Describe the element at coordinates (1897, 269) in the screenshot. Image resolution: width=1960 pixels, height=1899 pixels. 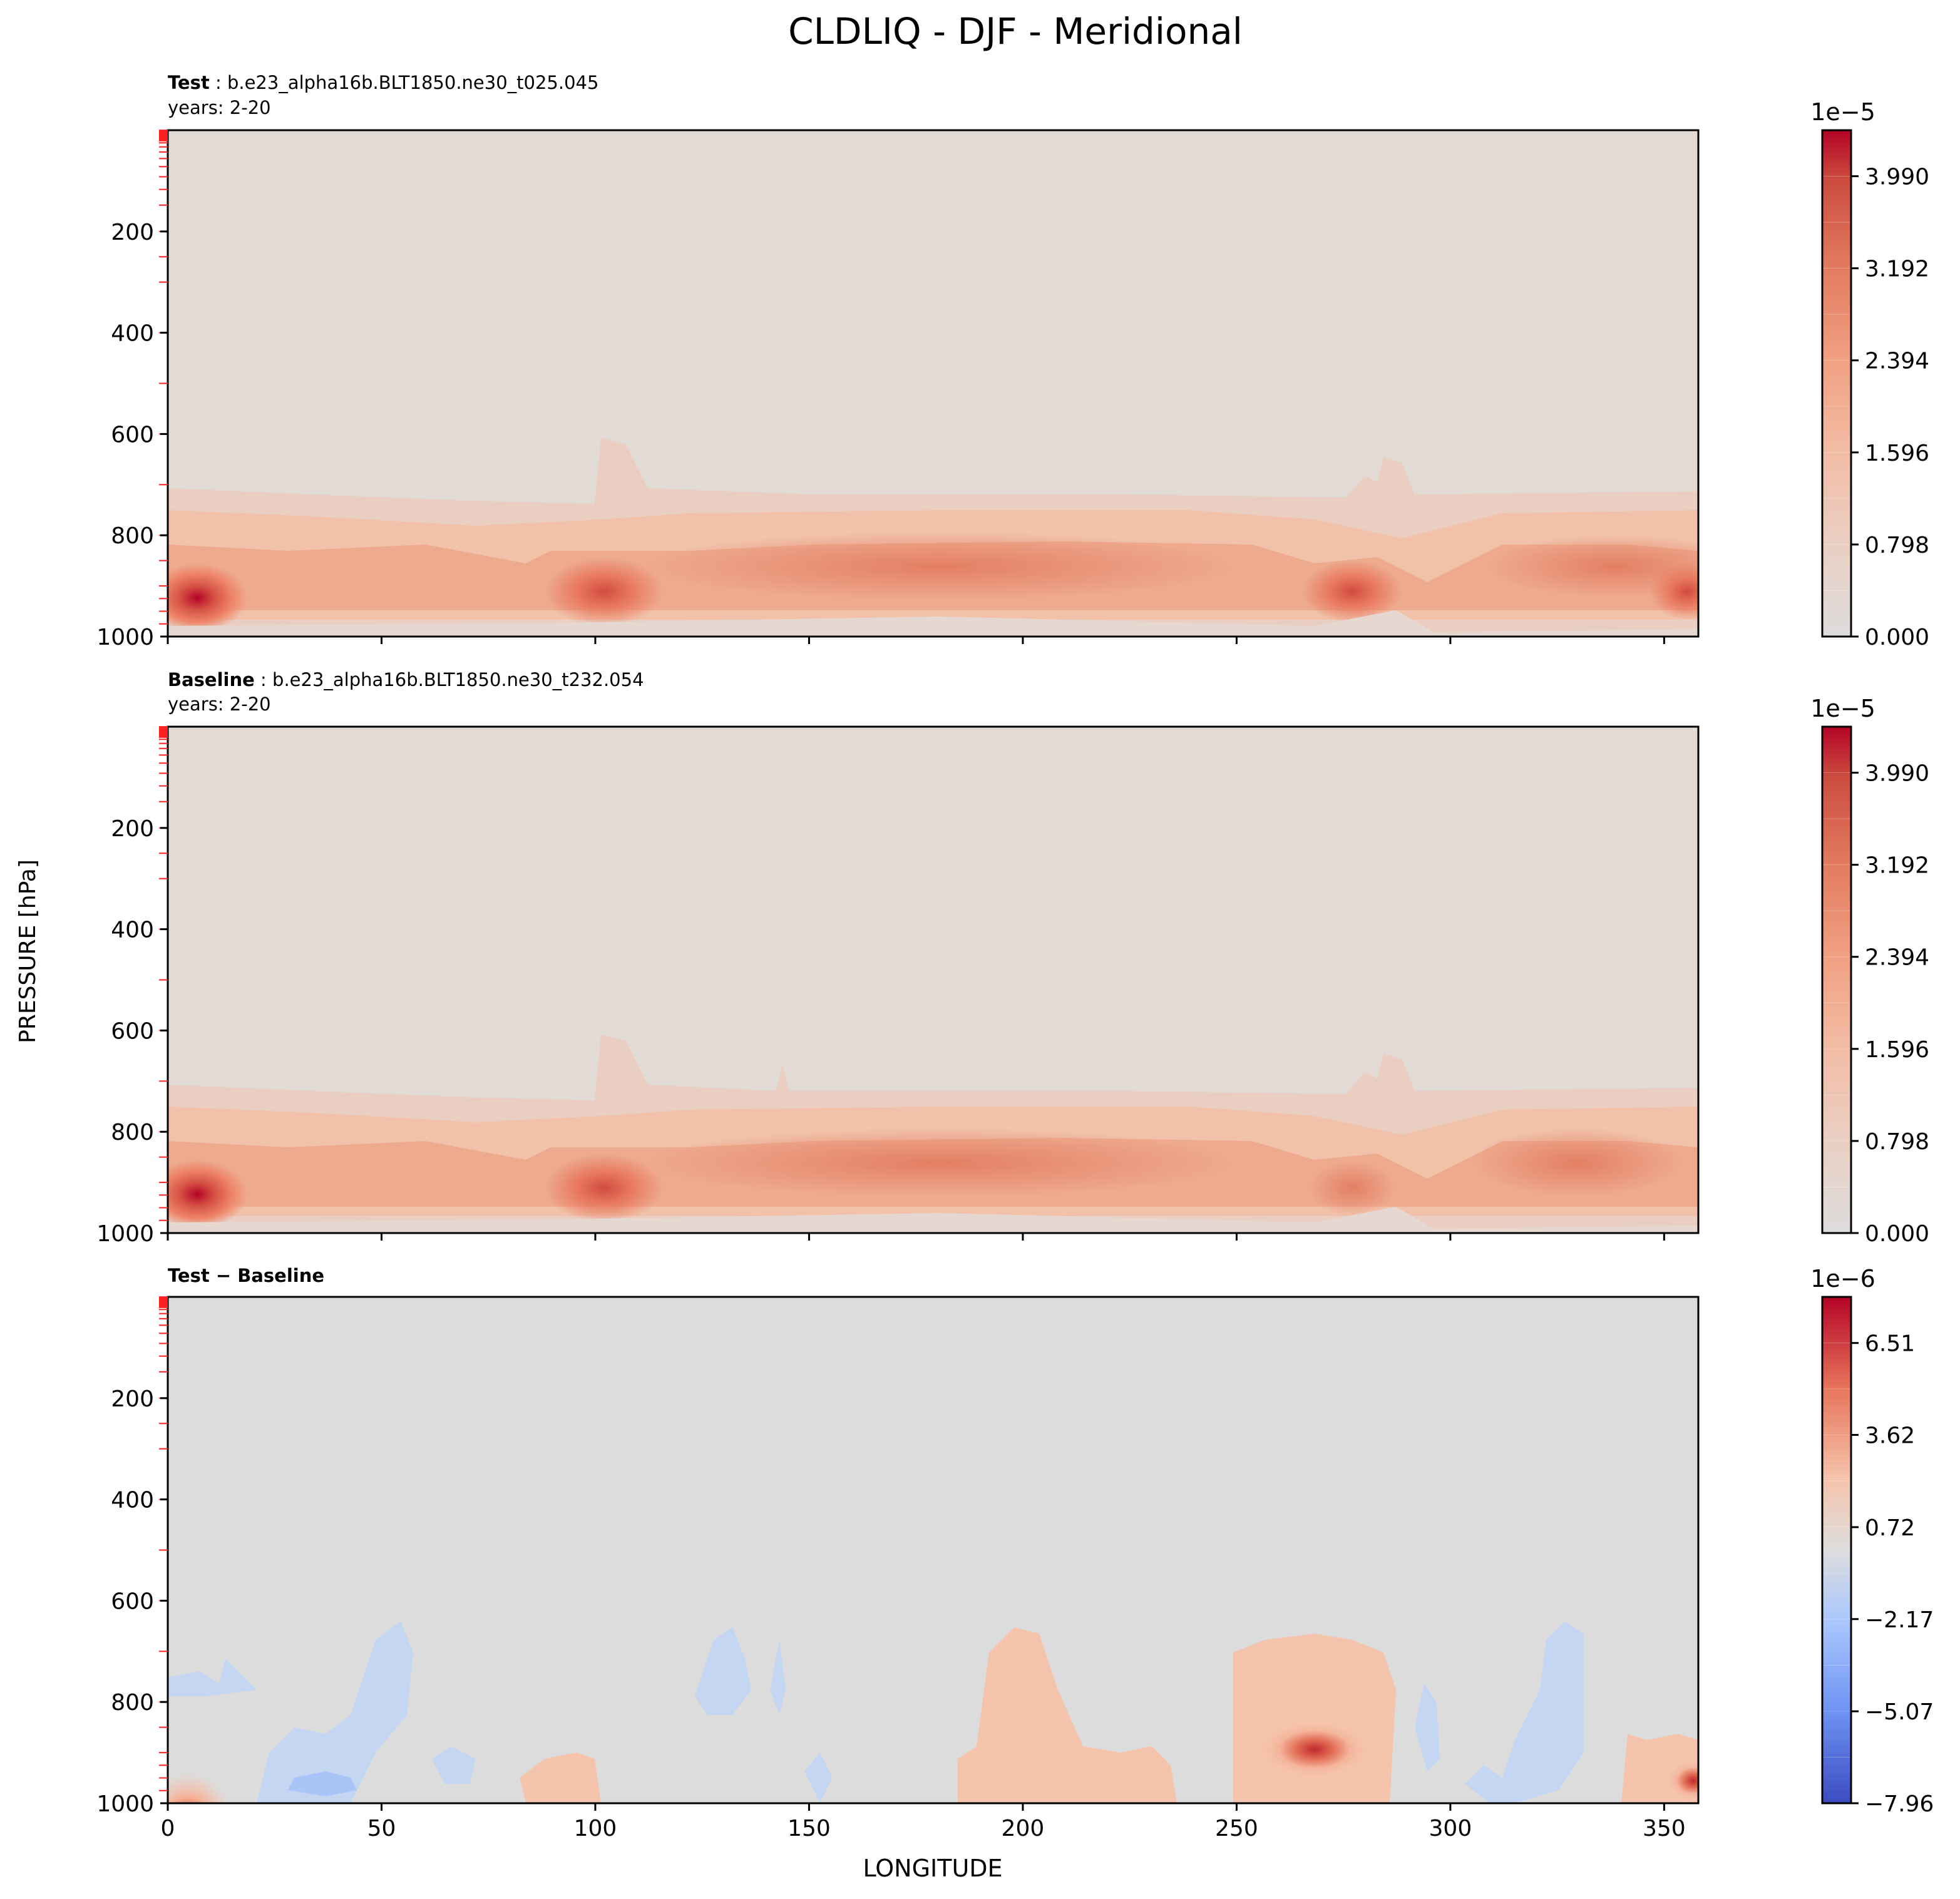
I see `panel-test-colorbar-tick-label: 3.192` at that location.